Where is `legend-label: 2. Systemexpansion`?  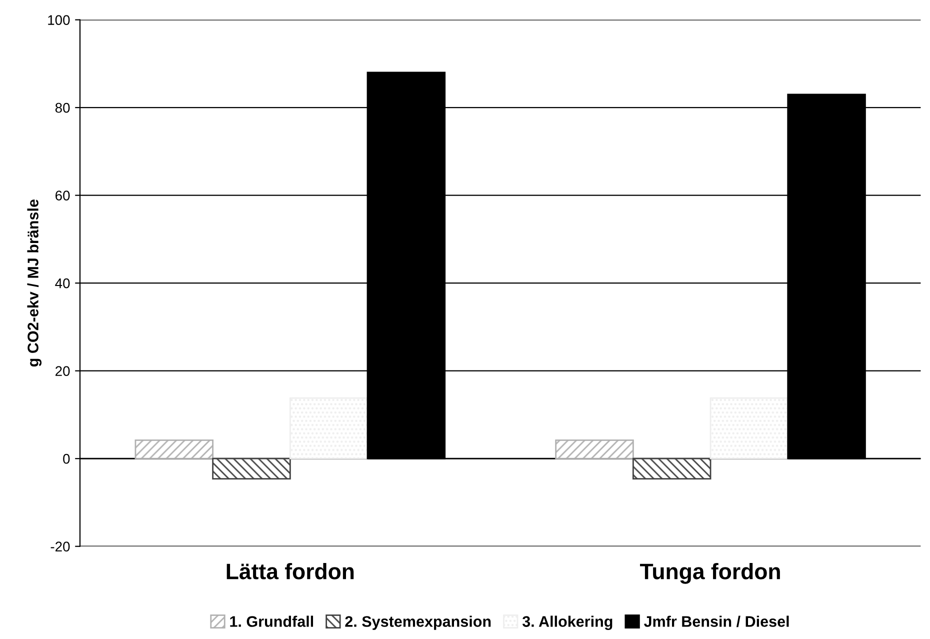
legend-label: 2. Systemexpansion is located at coordinates (418, 623).